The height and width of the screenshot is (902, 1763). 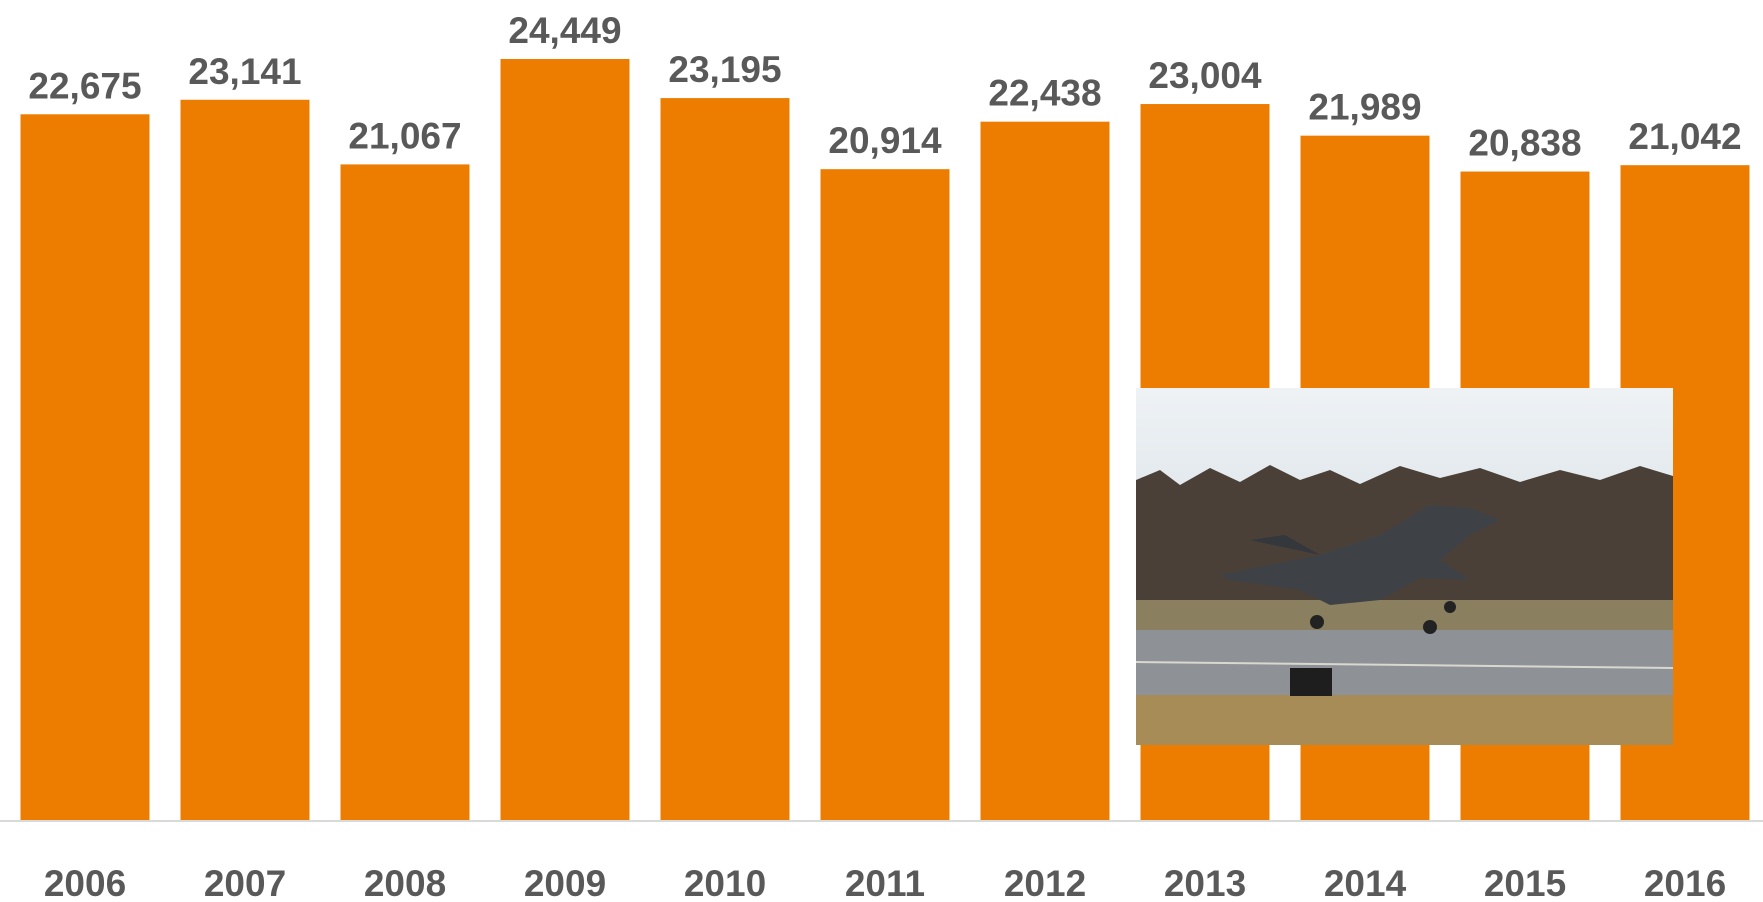 I want to click on value-label: 21,989, so click(x=1364, y=107).